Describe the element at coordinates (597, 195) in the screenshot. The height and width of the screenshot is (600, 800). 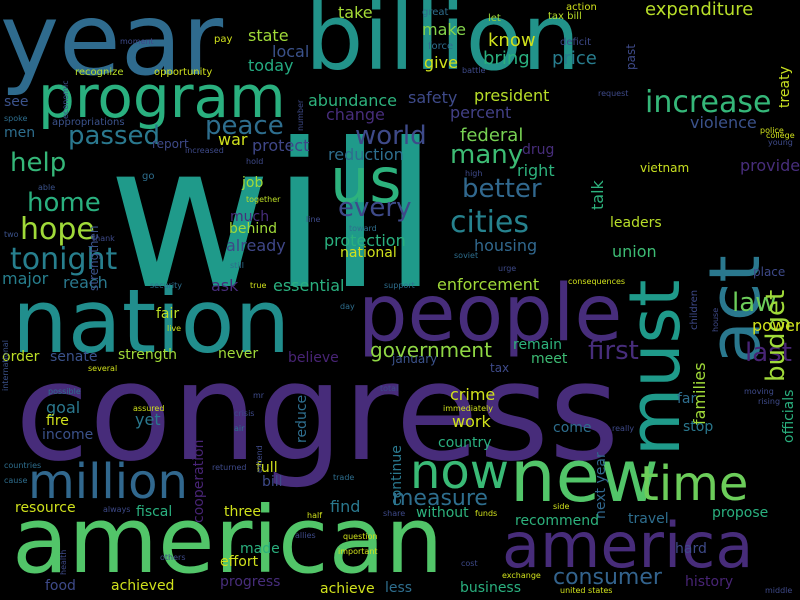
I see `word-talk: talk` at that location.